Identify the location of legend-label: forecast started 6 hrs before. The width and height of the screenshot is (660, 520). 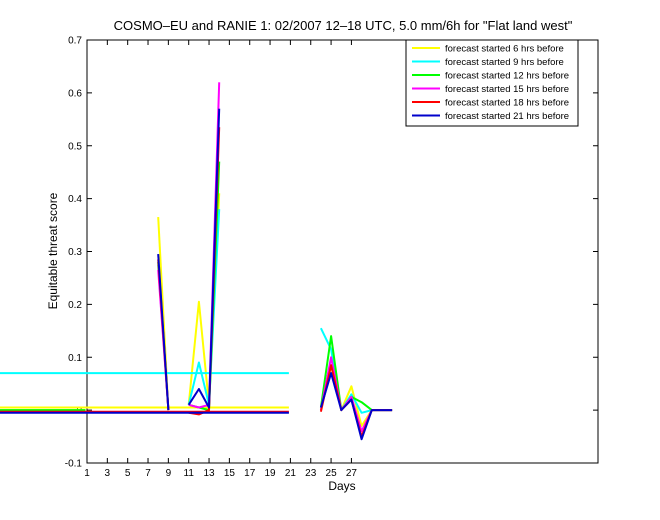
(504, 49).